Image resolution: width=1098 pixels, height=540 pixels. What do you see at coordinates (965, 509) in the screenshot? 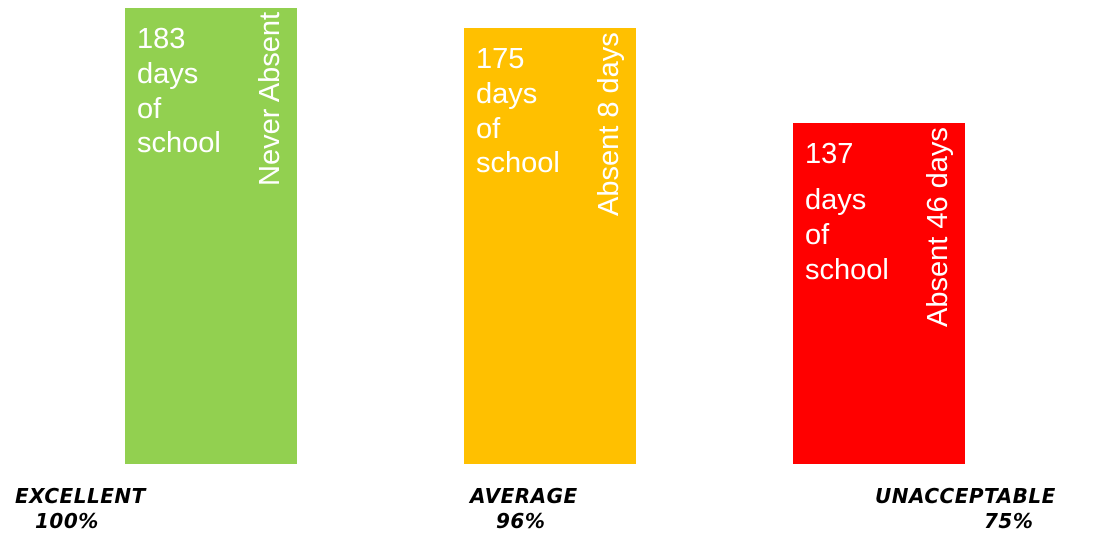
I see `rating-unacceptable: UNACCEPTABLE 75%` at bounding box center [965, 509].